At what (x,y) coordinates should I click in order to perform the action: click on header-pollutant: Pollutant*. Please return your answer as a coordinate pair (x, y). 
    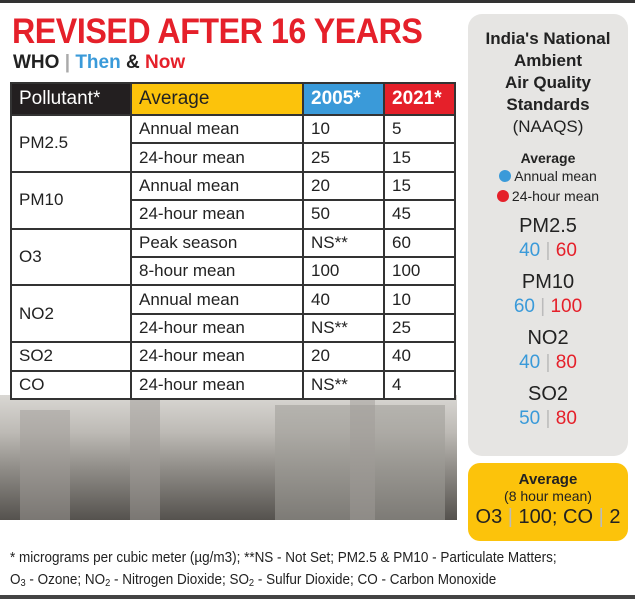
    Looking at the image, I should click on (71, 99).